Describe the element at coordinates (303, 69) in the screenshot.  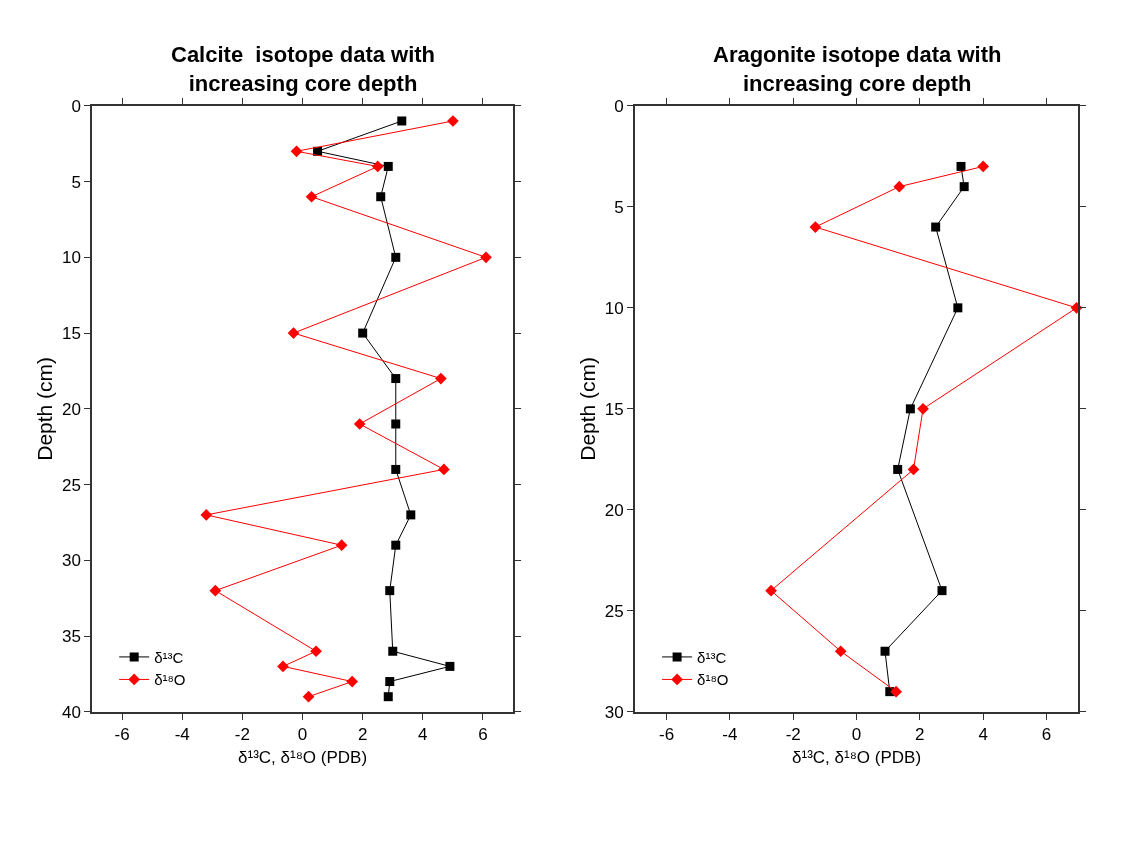
I see `chart-title: Calcite isotope data with increasing core depth` at that location.